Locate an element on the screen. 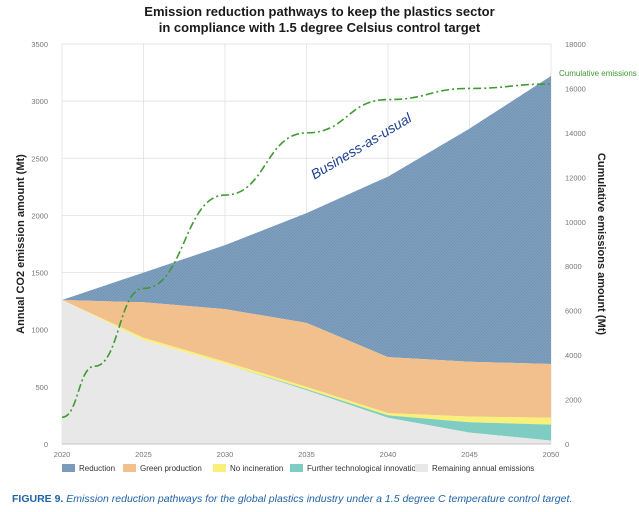 The image size is (639, 512). legend-label-further-technological-innovation: Further technological innovation is located at coordinates (363, 468).